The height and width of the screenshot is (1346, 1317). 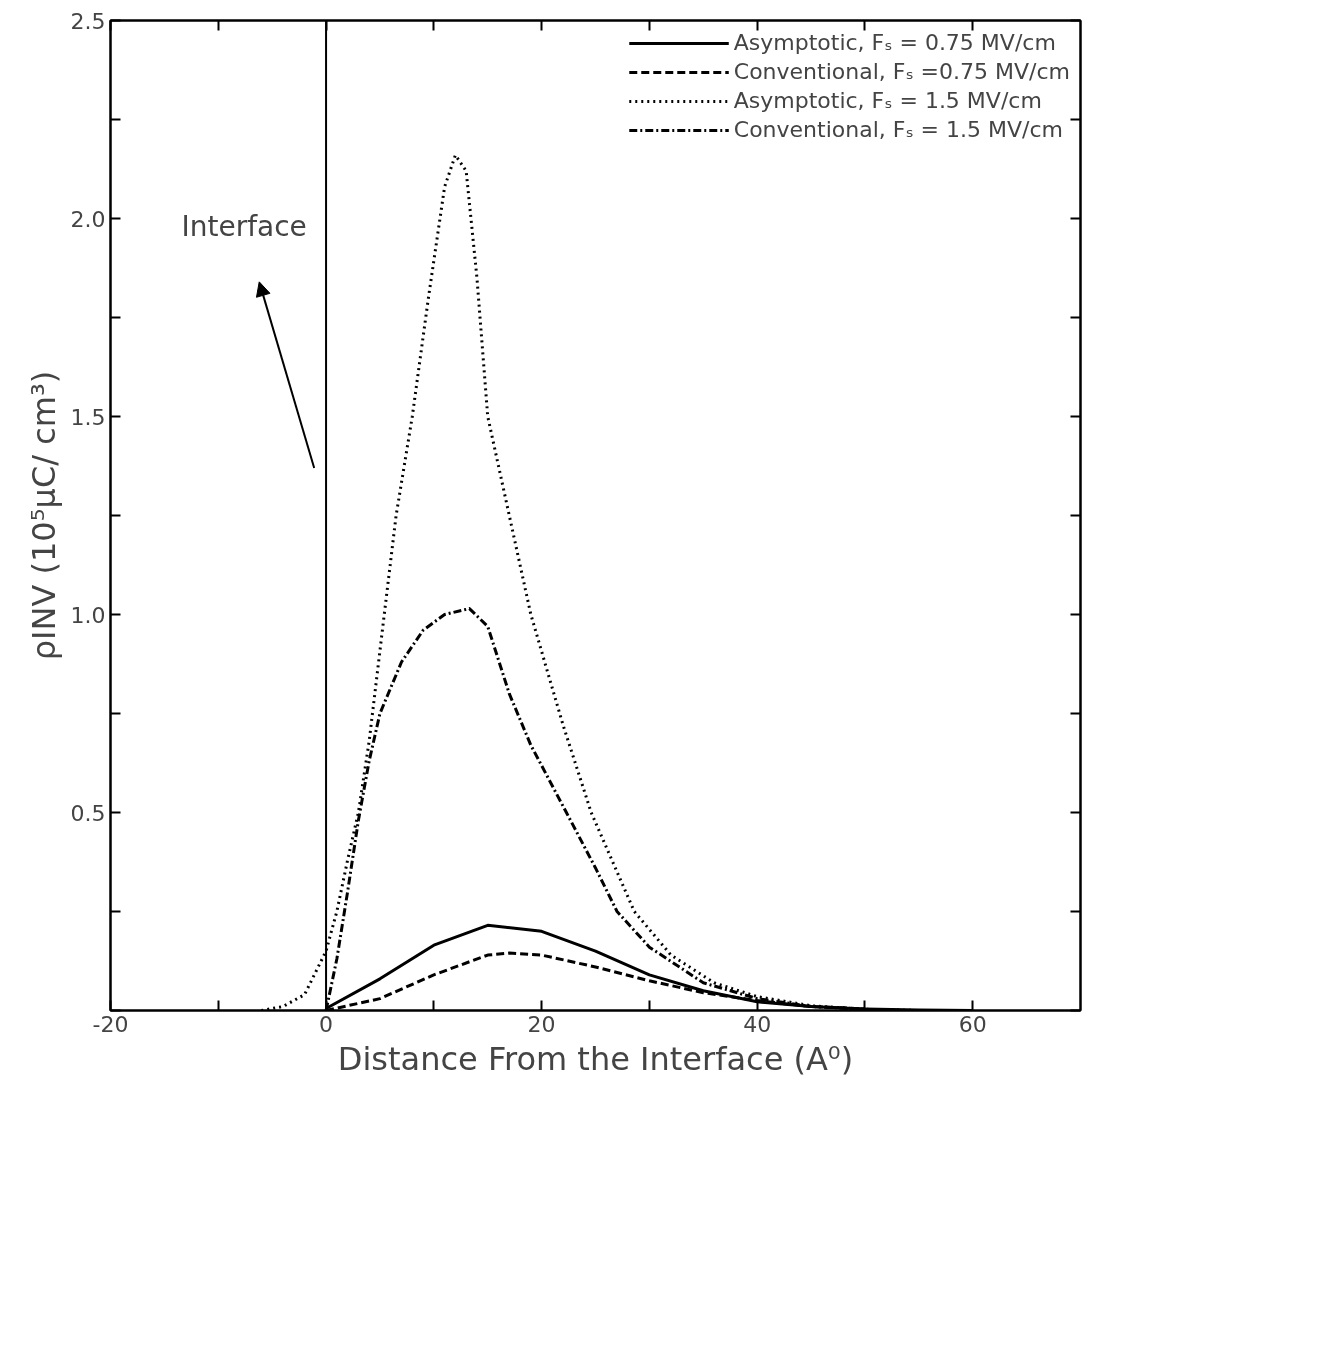 What do you see at coordinates (43, 515) in the screenshot?
I see `y-axis-title: ρINV (10⁵μC/ cm³)` at bounding box center [43, 515].